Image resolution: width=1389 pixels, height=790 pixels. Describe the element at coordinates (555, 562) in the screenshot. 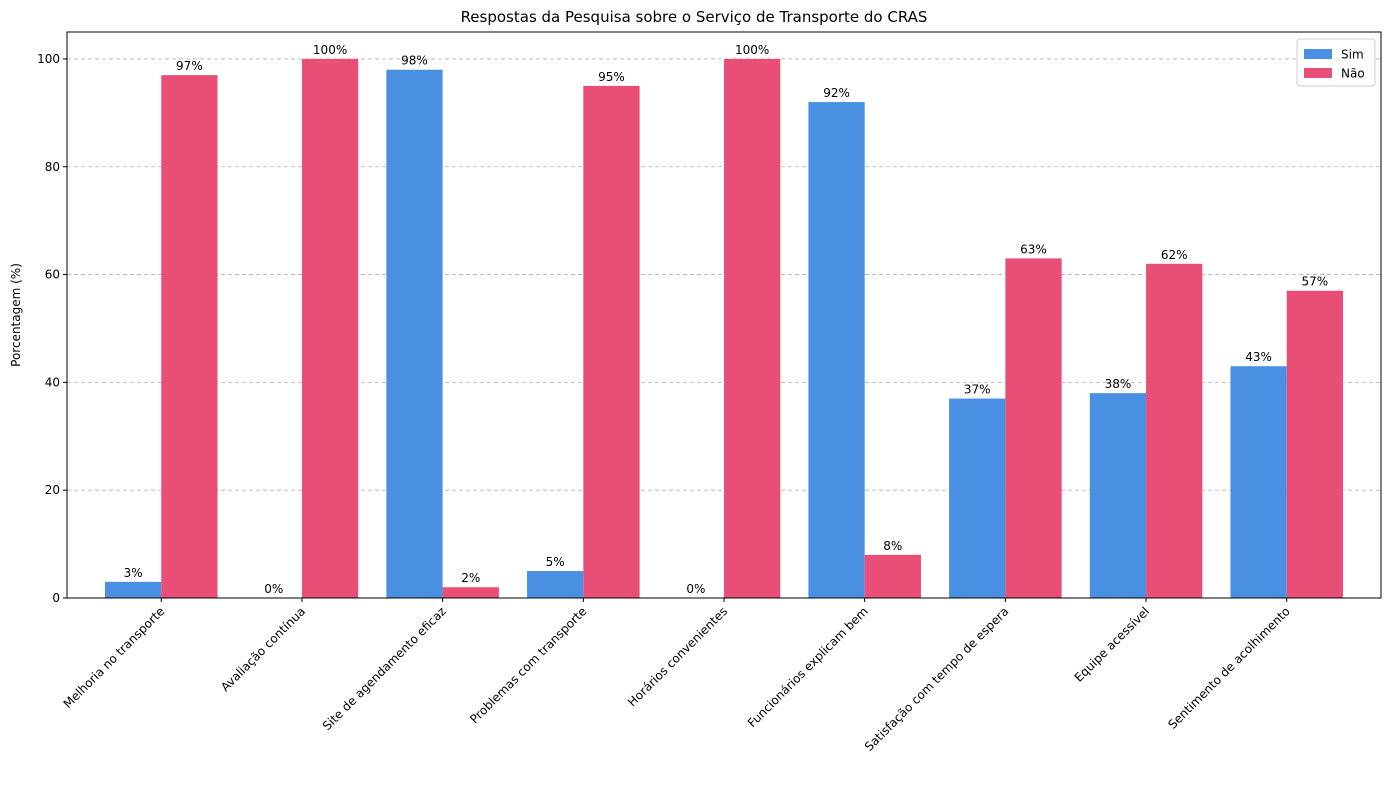

I see `data-label: 5%` at that location.